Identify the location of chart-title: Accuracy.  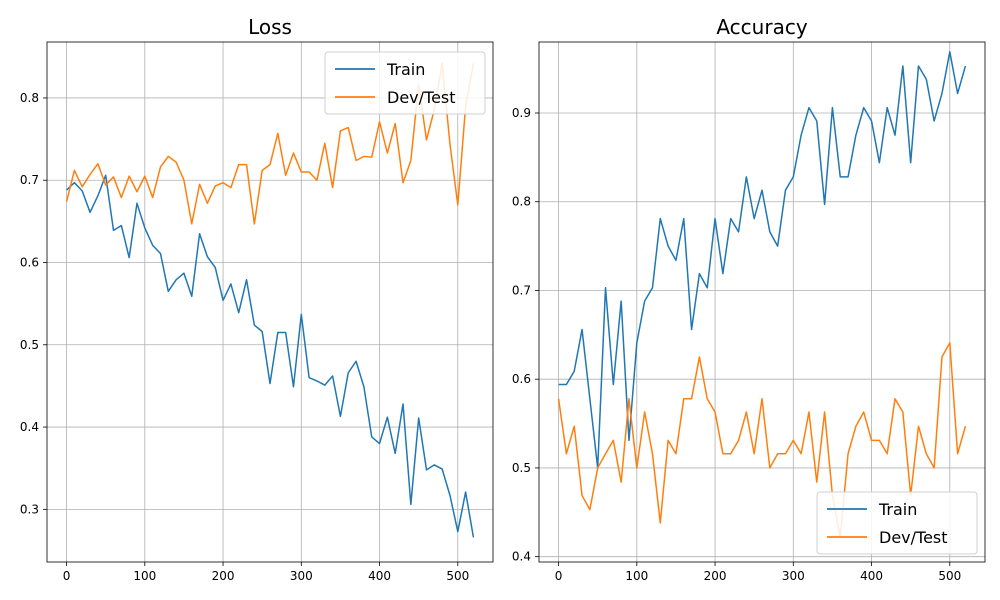
(761, 27).